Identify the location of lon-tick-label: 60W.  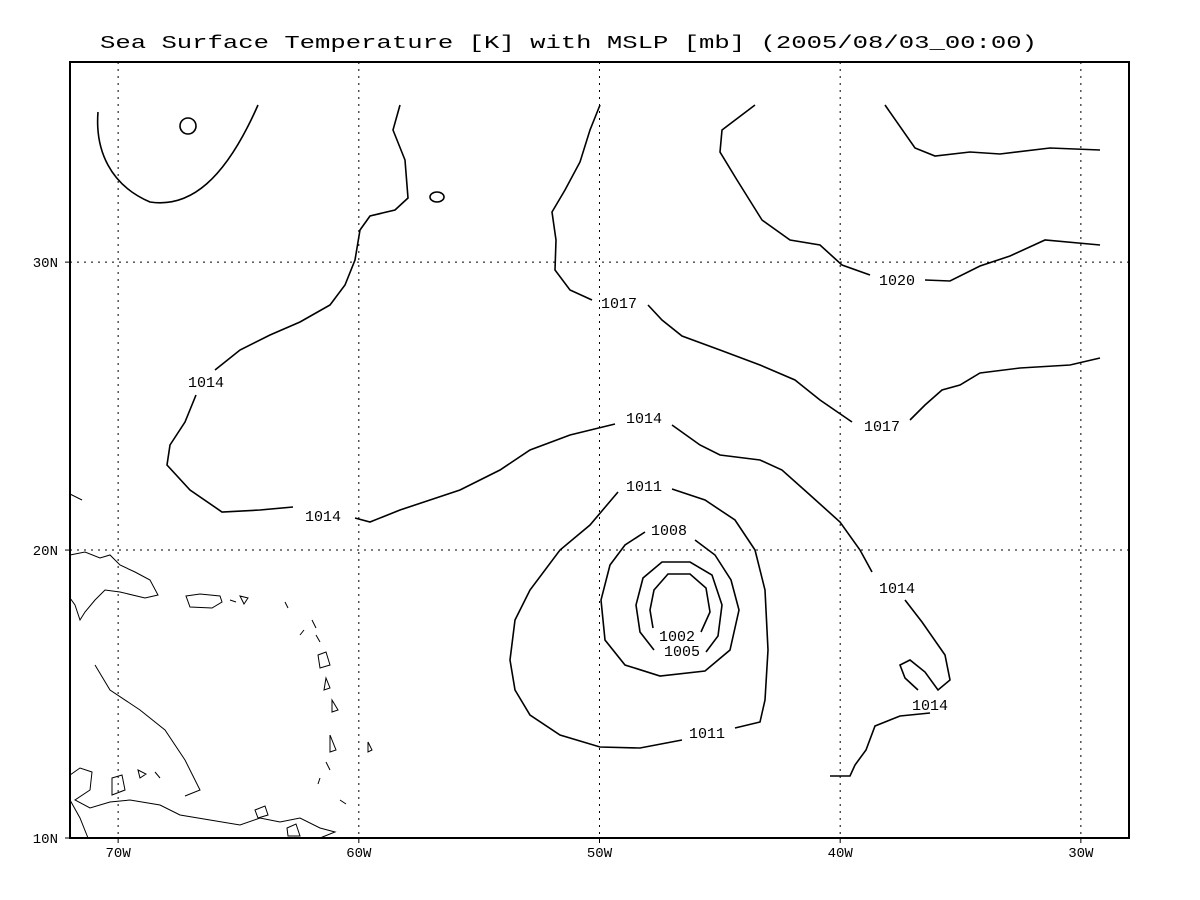
(359, 854).